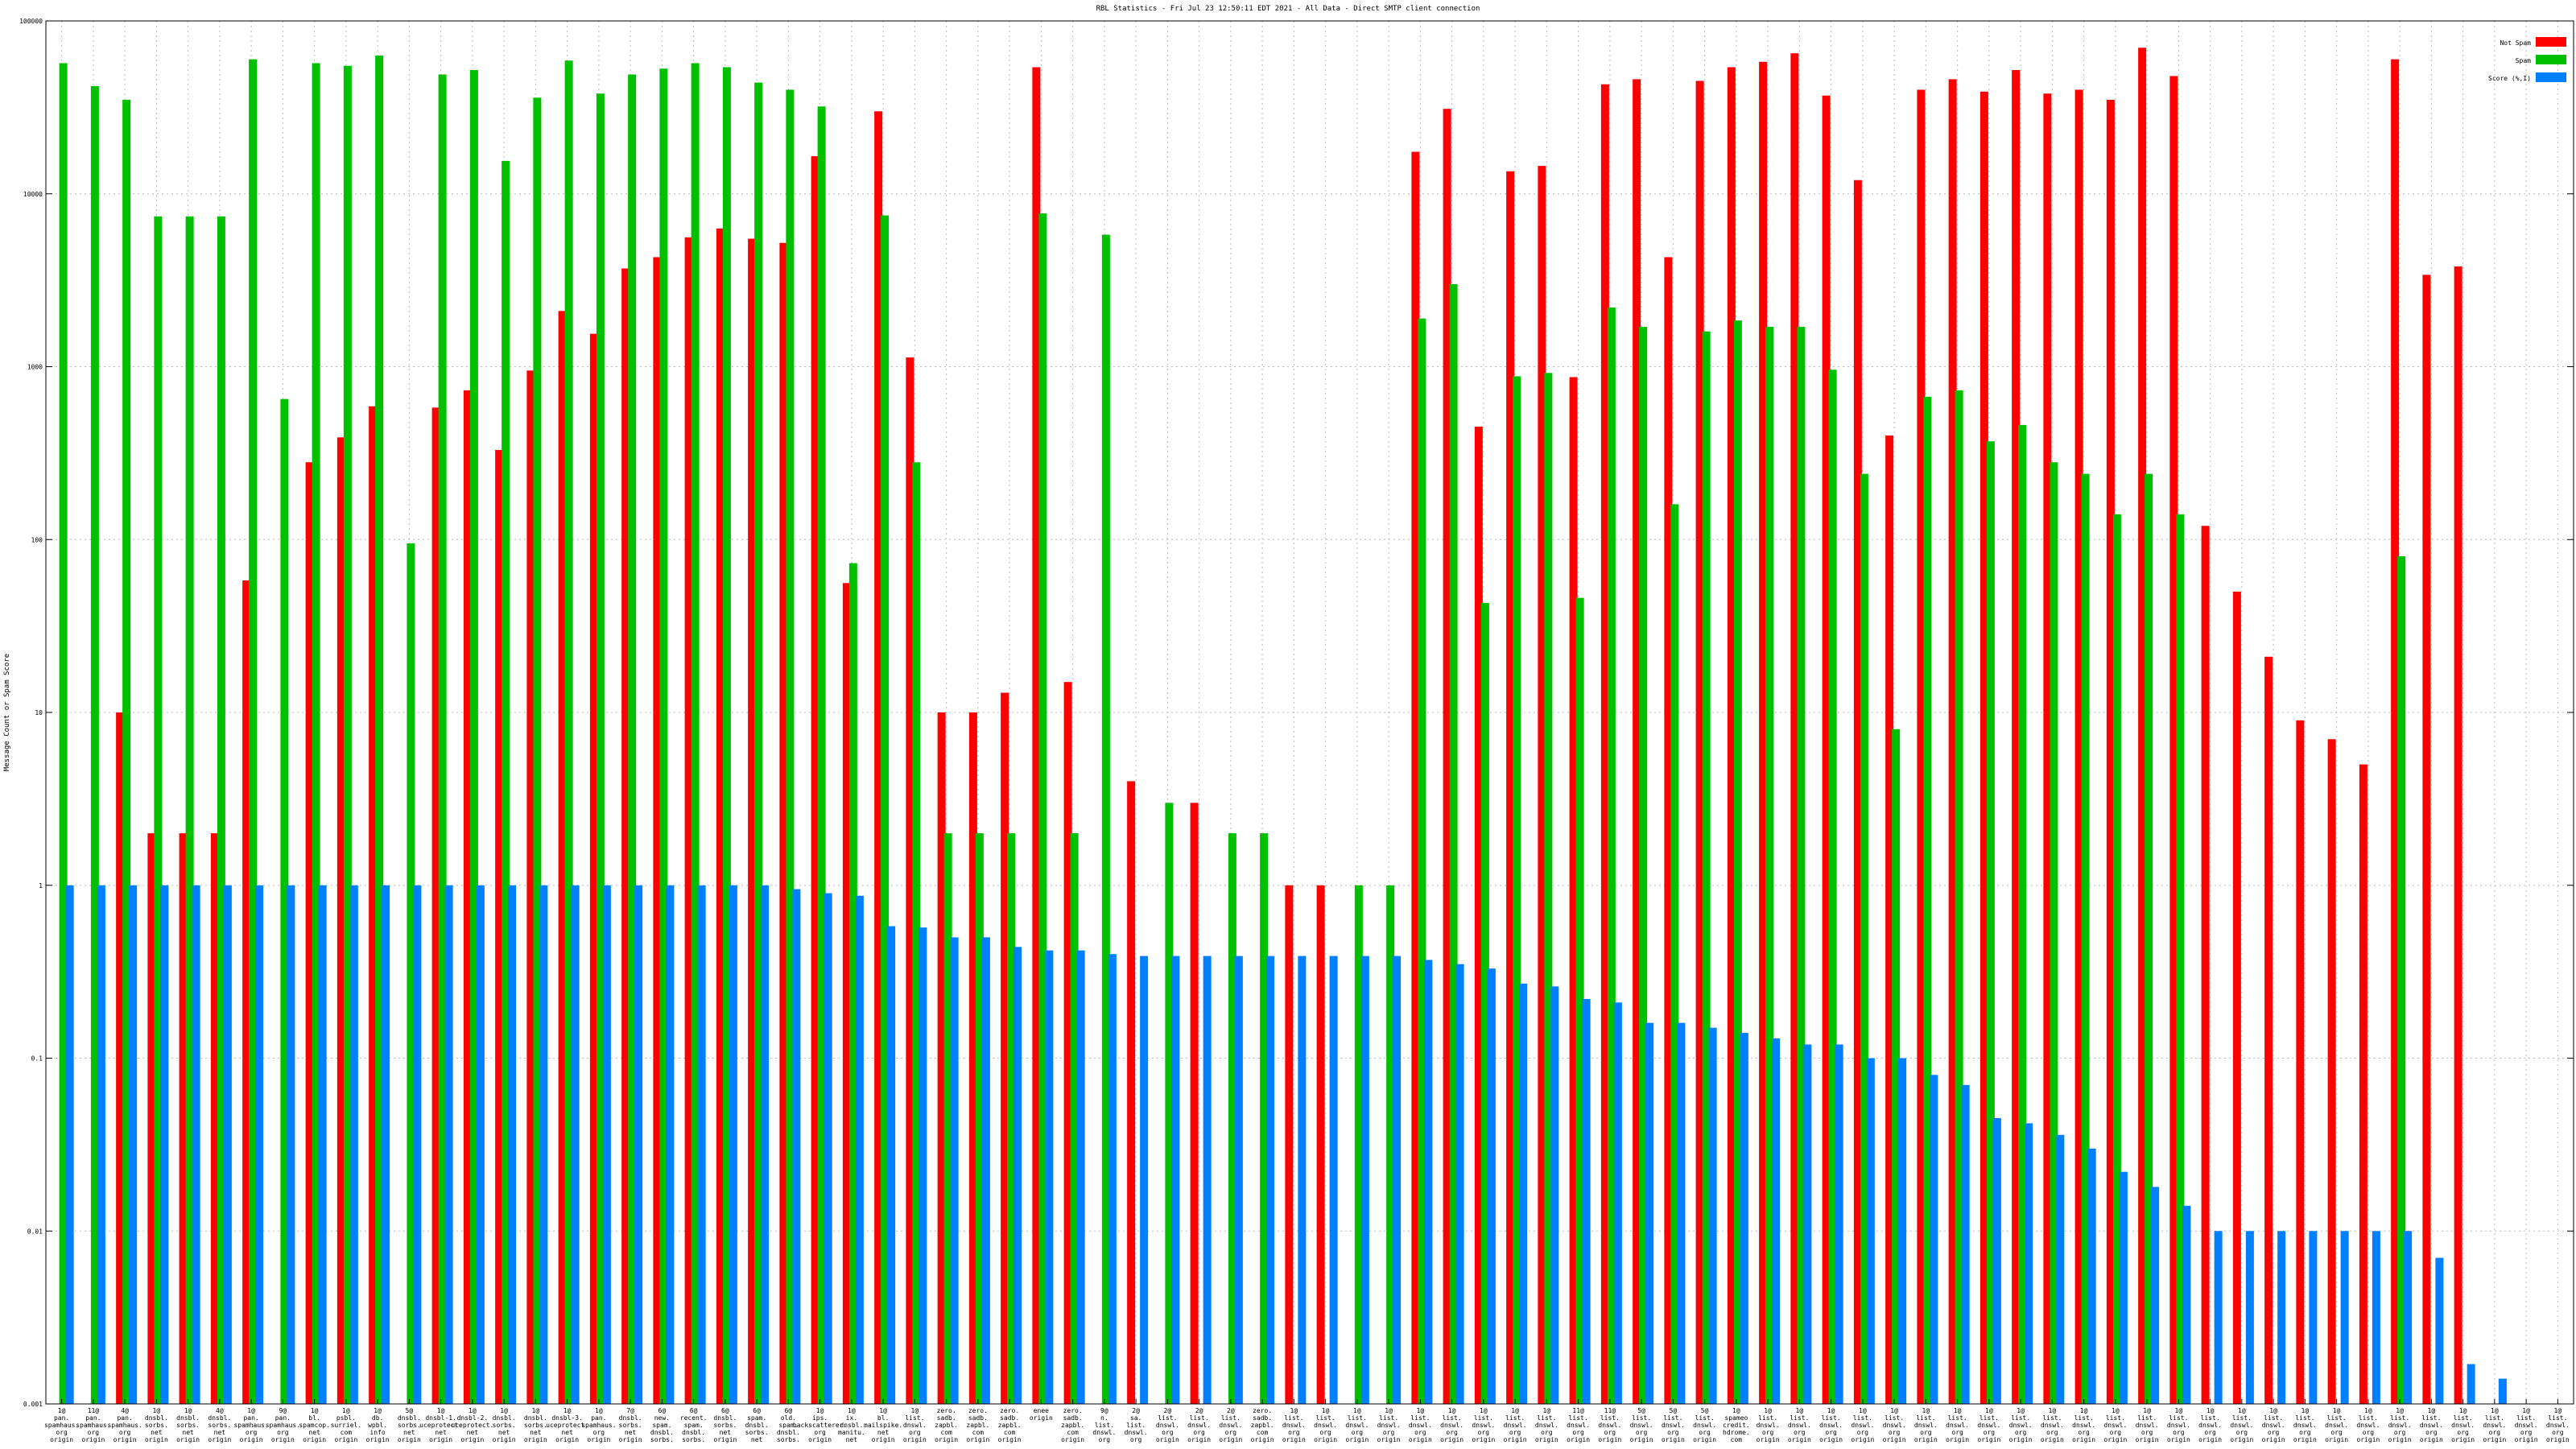 This screenshot has height=1449, width=2576. What do you see at coordinates (851, 1425) in the screenshot?
I see `x-category-label: 1@ ix. dnsbl. manitu. net` at bounding box center [851, 1425].